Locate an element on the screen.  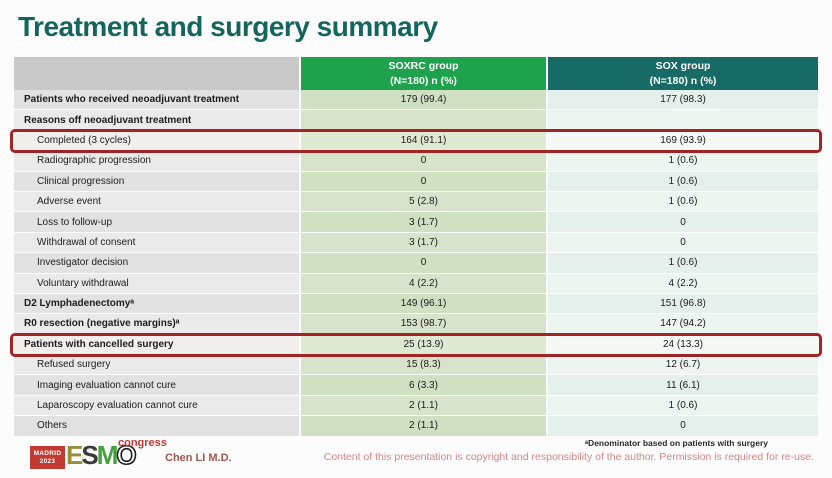
row-label: Others is located at coordinates (156, 426).